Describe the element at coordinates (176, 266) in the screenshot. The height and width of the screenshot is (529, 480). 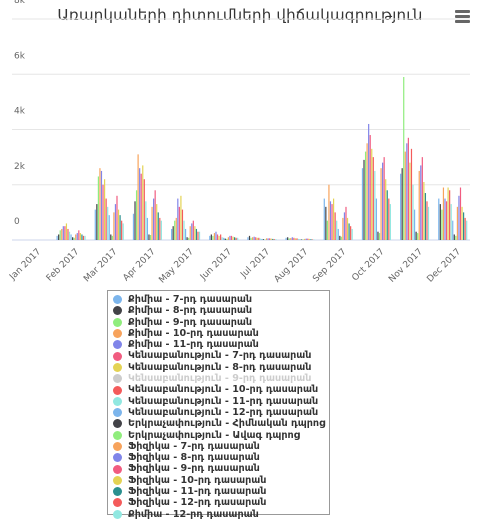
I see `x-tick-label: May 2017` at that location.